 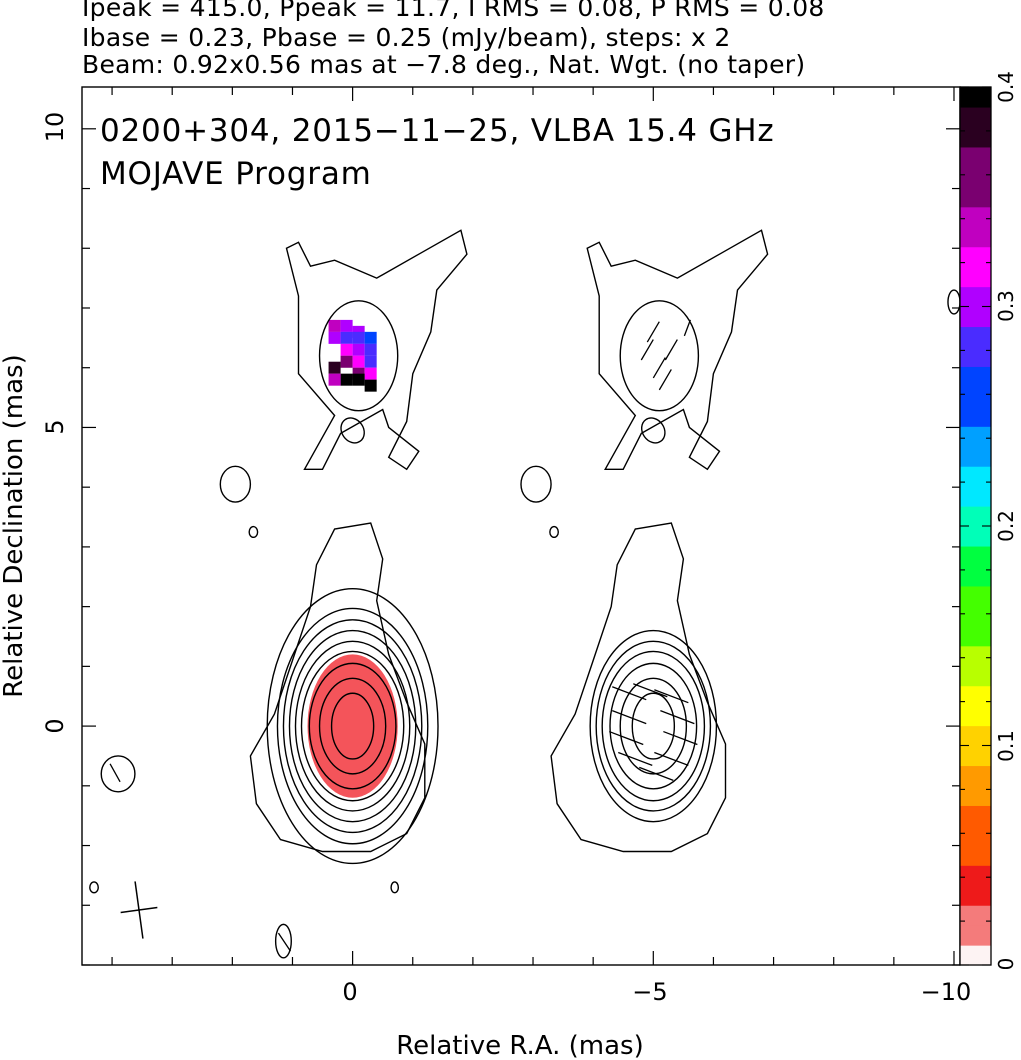 I want to click on pol-core-contour, so click(x=653, y=726).